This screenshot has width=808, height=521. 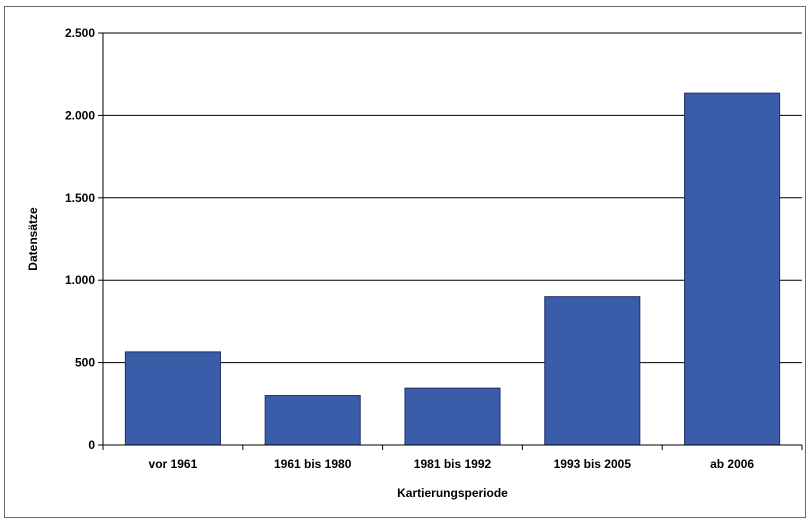 I want to click on x-axis-title: Kartierungsperiode, so click(x=452, y=493).